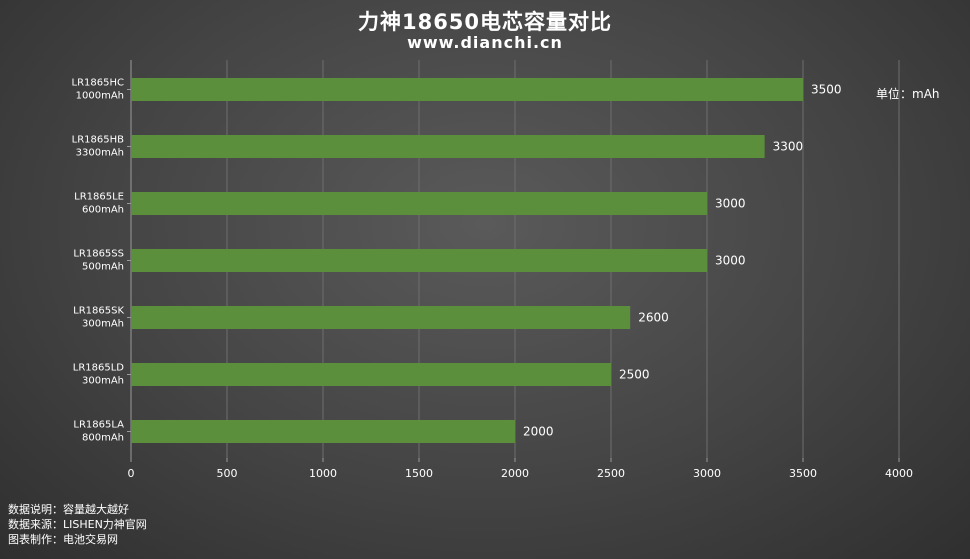 Image resolution: width=970 pixels, height=559 pixels. Describe the element at coordinates (323, 473) in the screenshot. I see `x-tick-label: 1000` at that location.